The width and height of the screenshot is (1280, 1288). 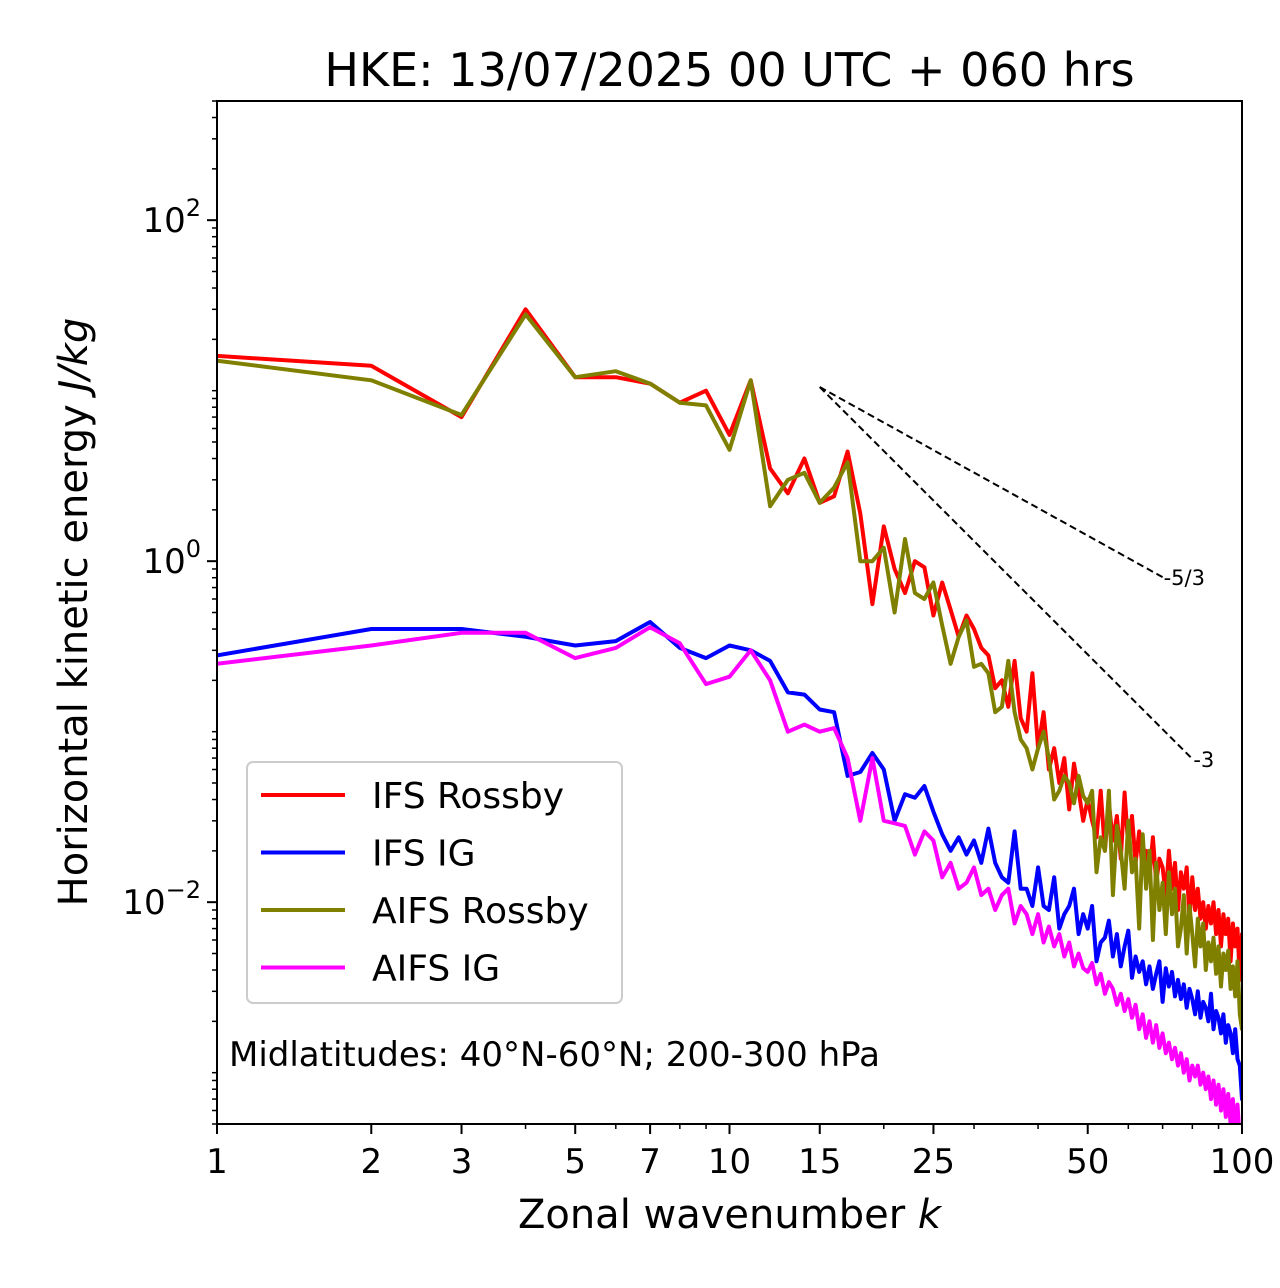 I want to click on legend-label-aifs-rossby: AIFS Rossby, so click(x=480, y=911).